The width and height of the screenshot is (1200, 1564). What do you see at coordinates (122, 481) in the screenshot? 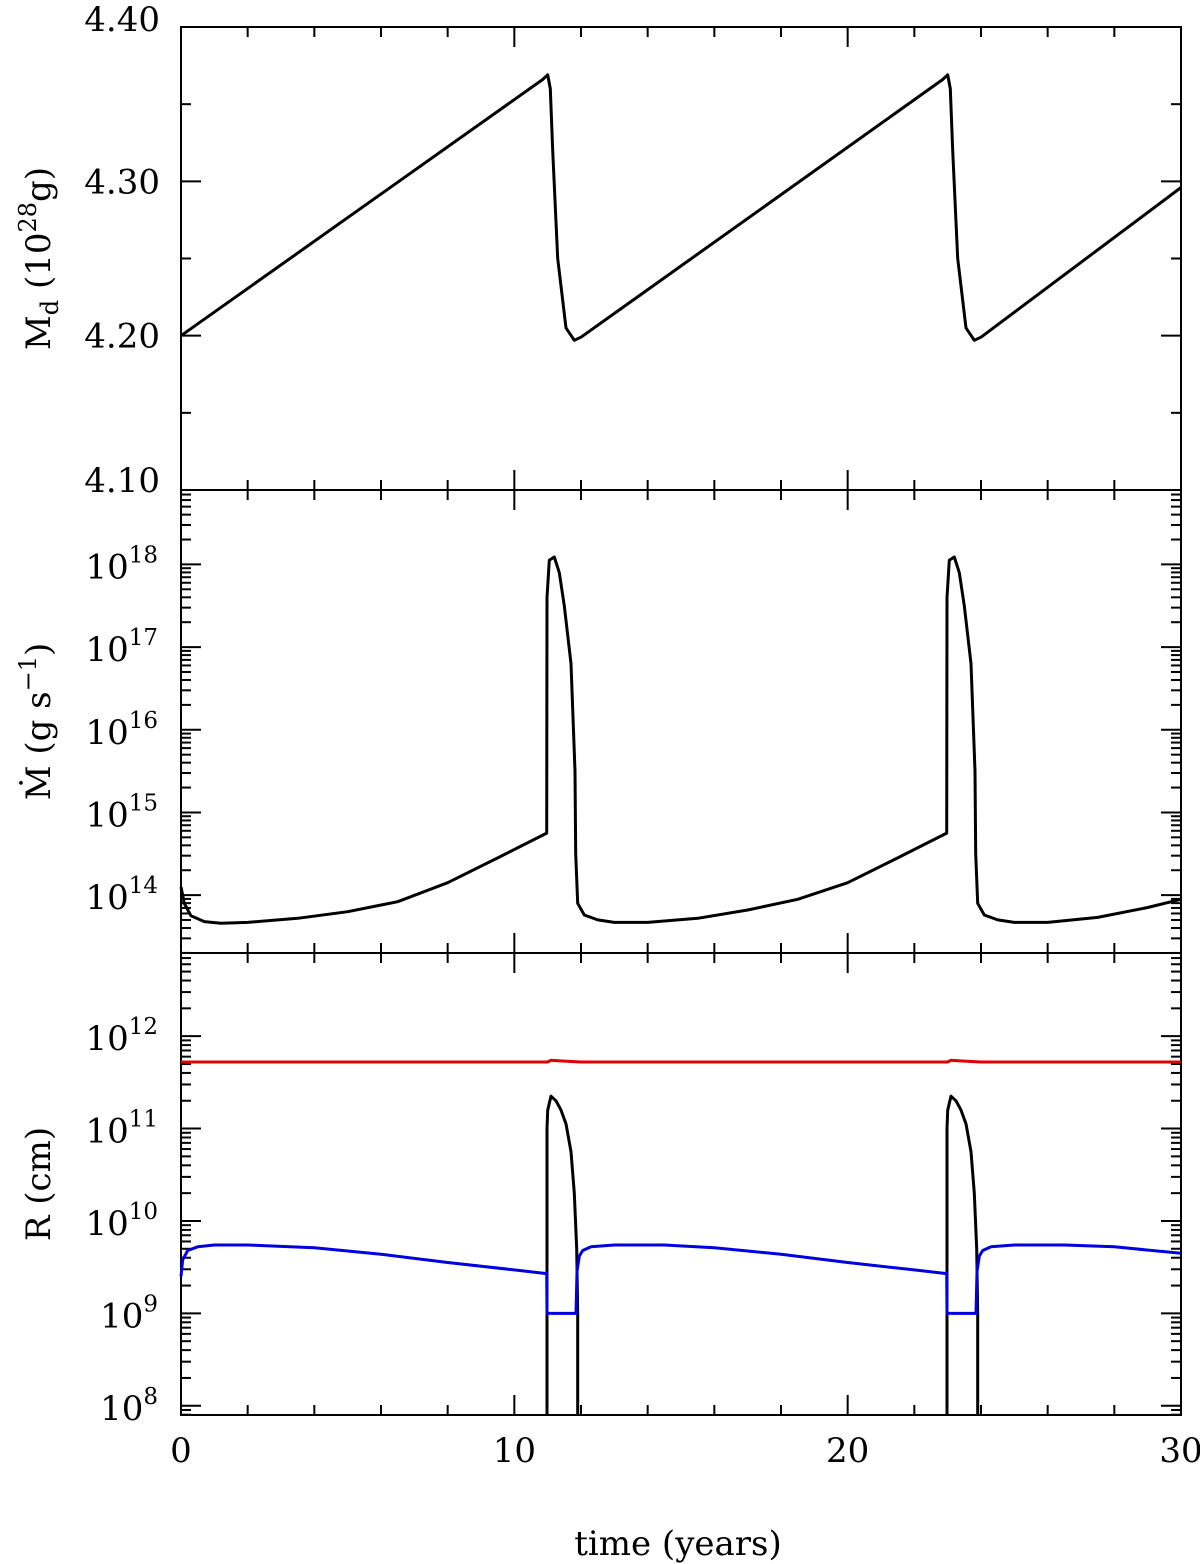
I see `y-tick-label: 4.10` at bounding box center [122, 481].